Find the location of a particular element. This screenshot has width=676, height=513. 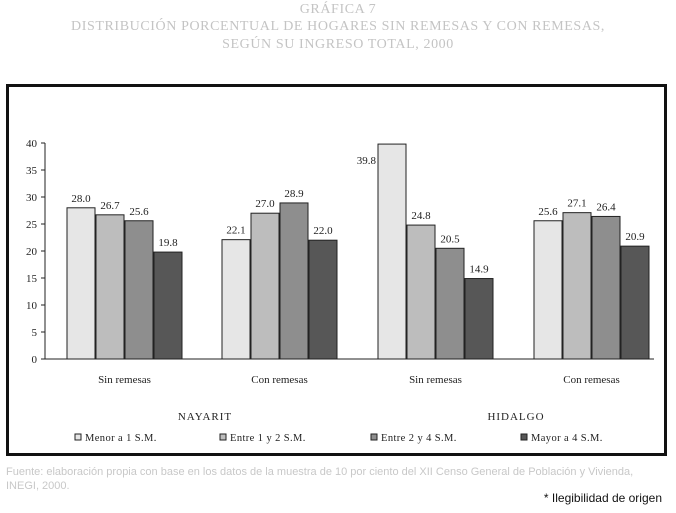

y-tick-label: 30 is located at coordinates (32, 198).